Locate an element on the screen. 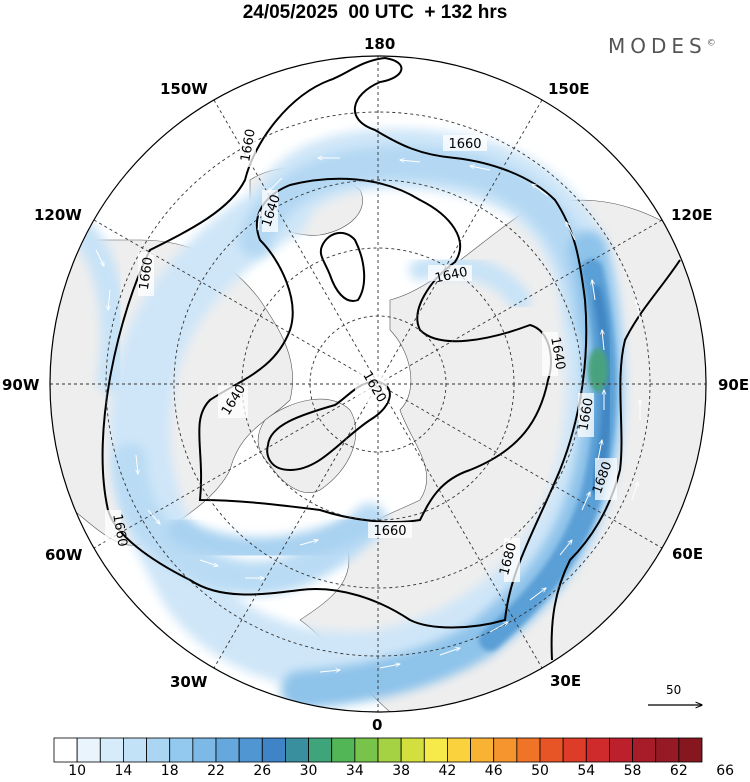 The image size is (750, 782). colorbar is located at coordinates (378, 750).